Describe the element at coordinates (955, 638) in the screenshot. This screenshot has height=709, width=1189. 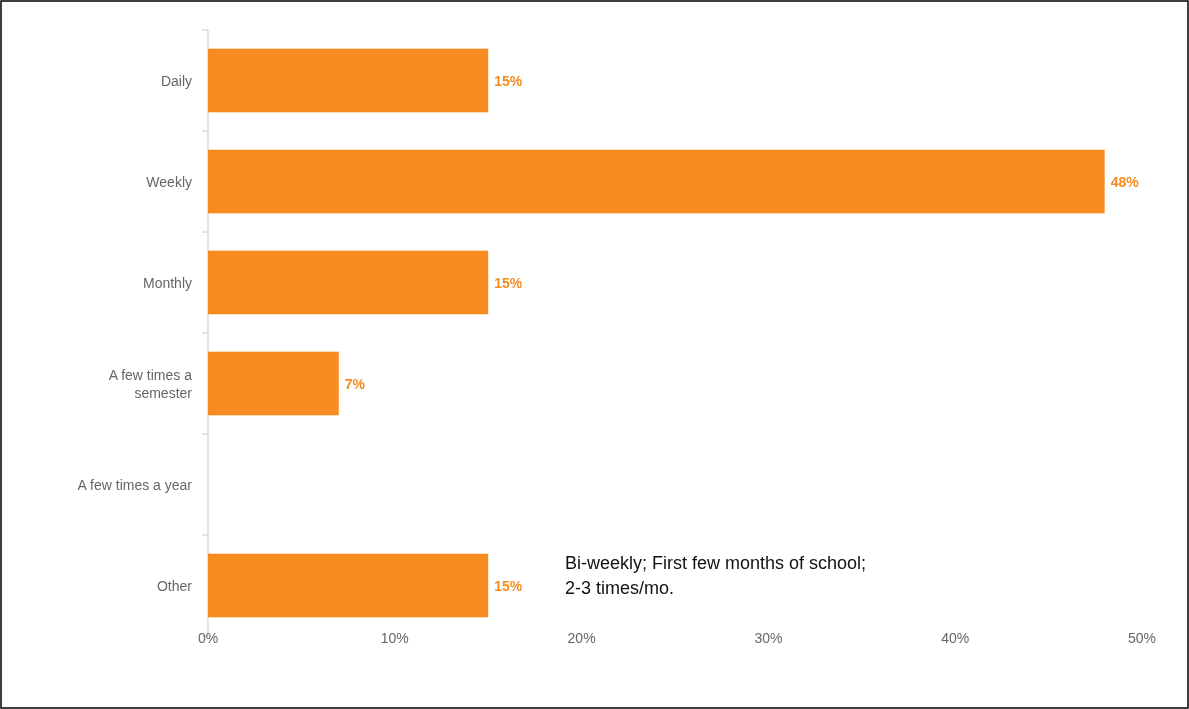
I see `x-tick-label: 40%` at that location.